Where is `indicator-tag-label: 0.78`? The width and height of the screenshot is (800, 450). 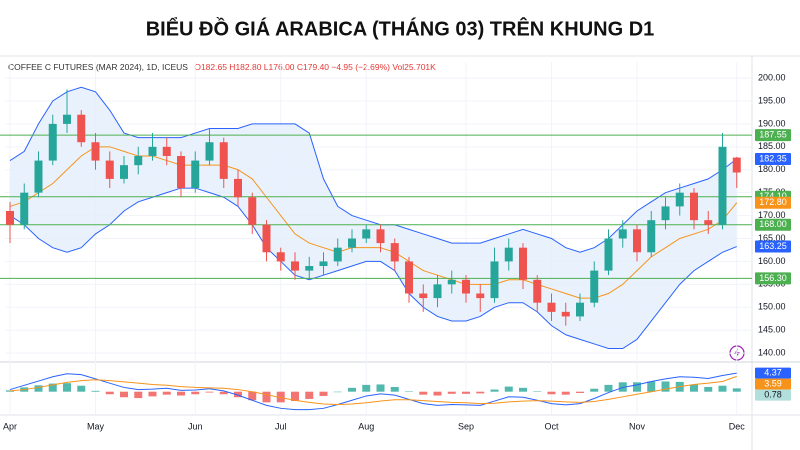 indicator-tag-label: 0.78 is located at coordinates (773, 394).